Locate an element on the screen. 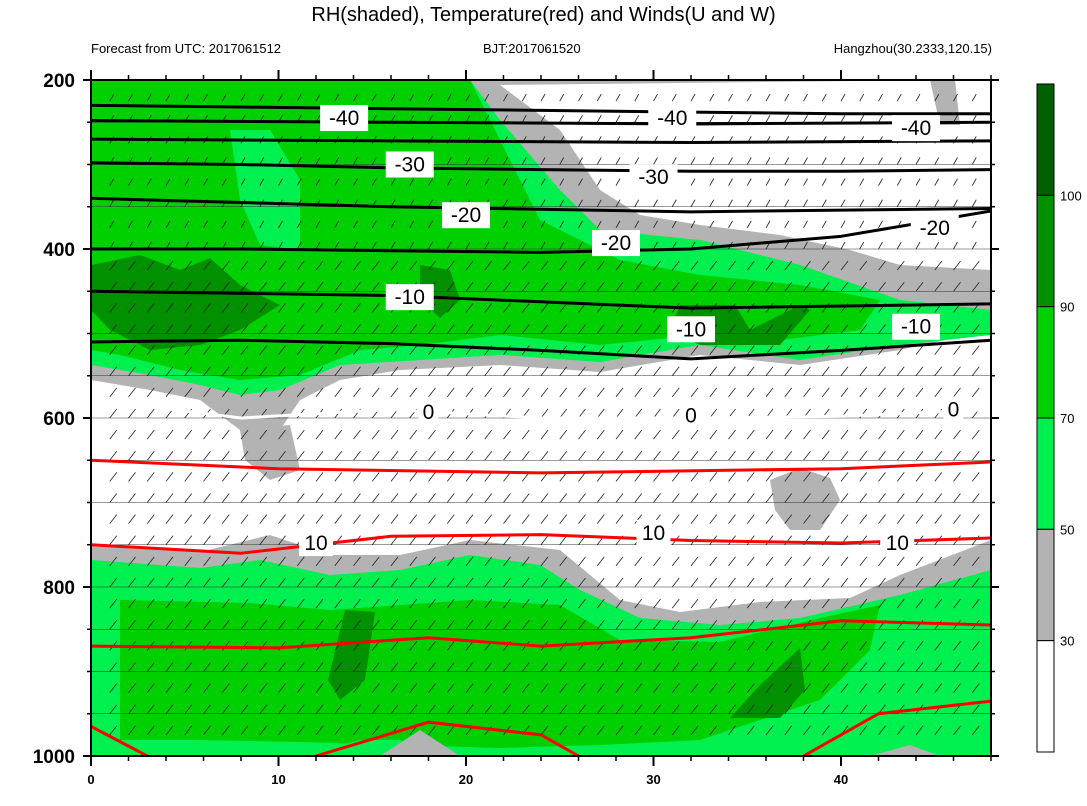  rh-colorbar: 100 90 70 50 30 is located at coordinates (1059, 418).